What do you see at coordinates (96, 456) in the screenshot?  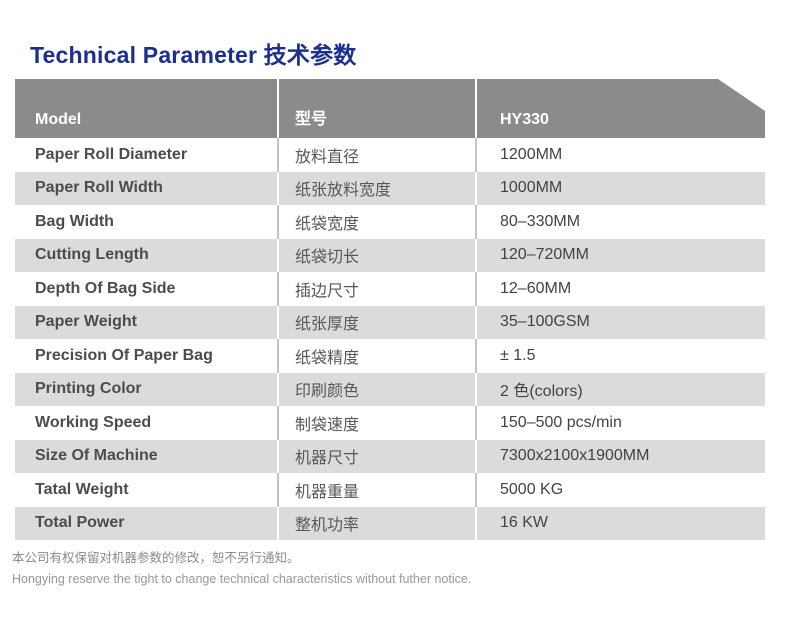 I see `spec-name-en: Size Of Machine` at bounding box center [96, 456].